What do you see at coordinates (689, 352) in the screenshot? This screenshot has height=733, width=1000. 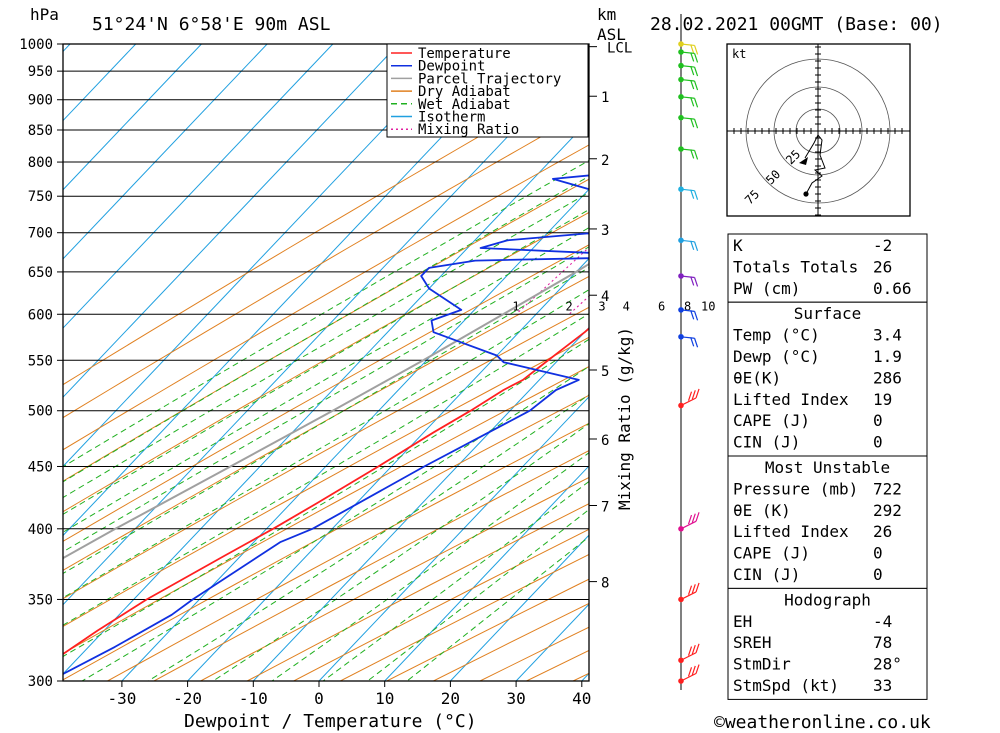 I see `wind-profile` at bounding box center [689, 352].